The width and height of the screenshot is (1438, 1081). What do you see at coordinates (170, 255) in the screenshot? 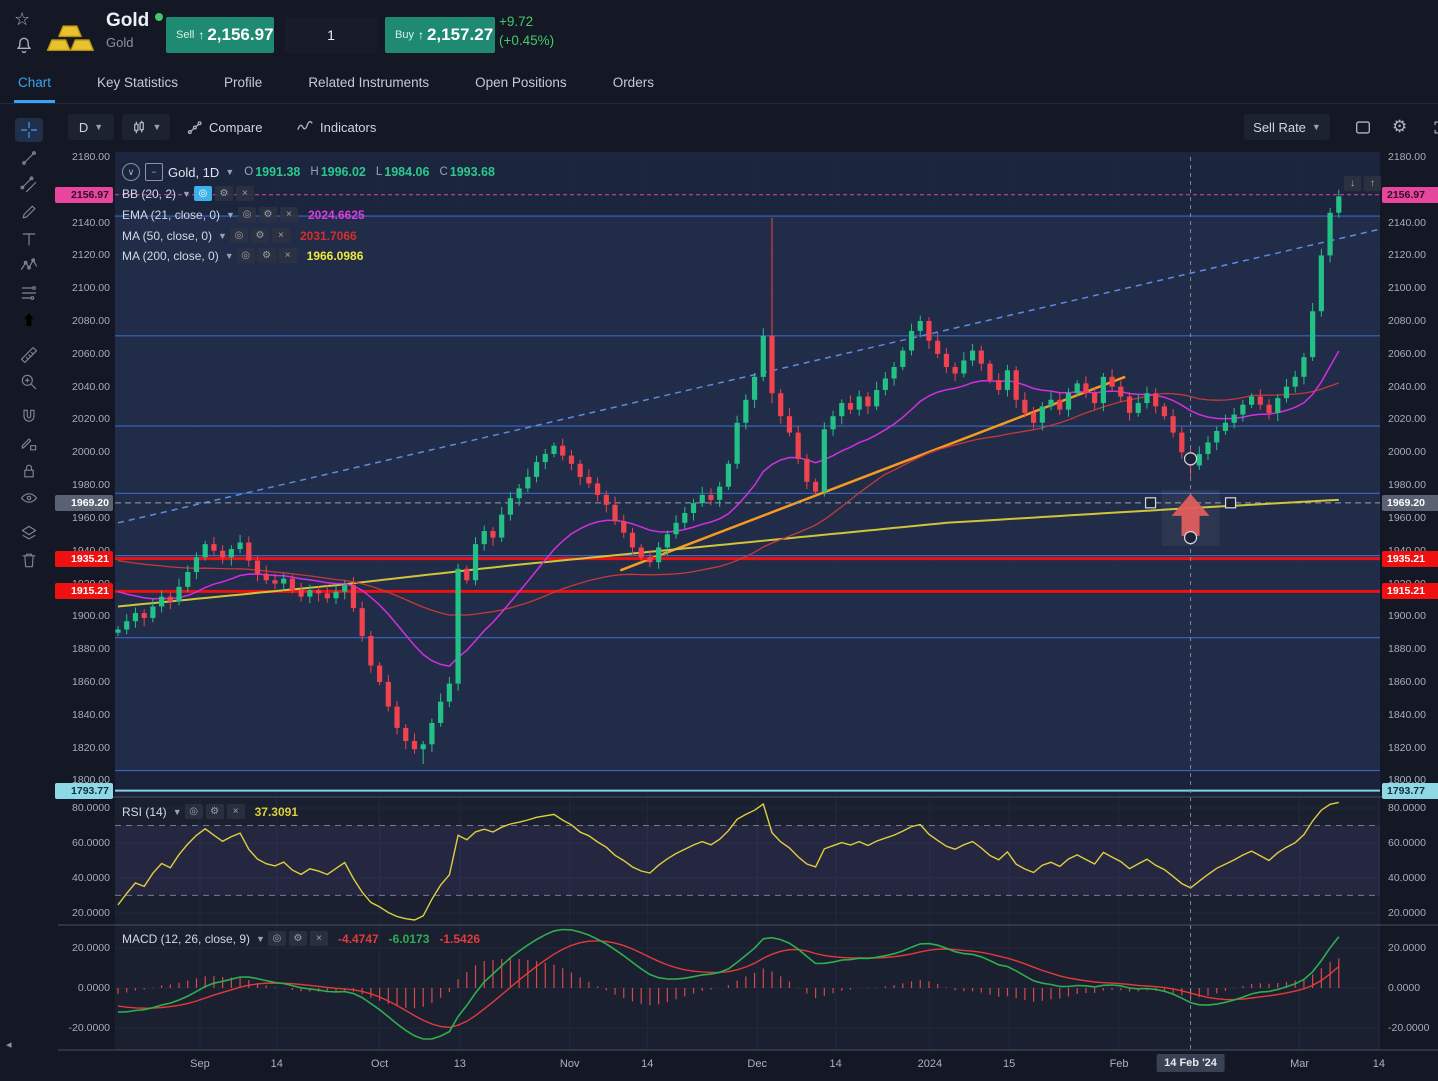
I see `indicator-name: MA (200, close, 0)` at bounding box center [170, 255].